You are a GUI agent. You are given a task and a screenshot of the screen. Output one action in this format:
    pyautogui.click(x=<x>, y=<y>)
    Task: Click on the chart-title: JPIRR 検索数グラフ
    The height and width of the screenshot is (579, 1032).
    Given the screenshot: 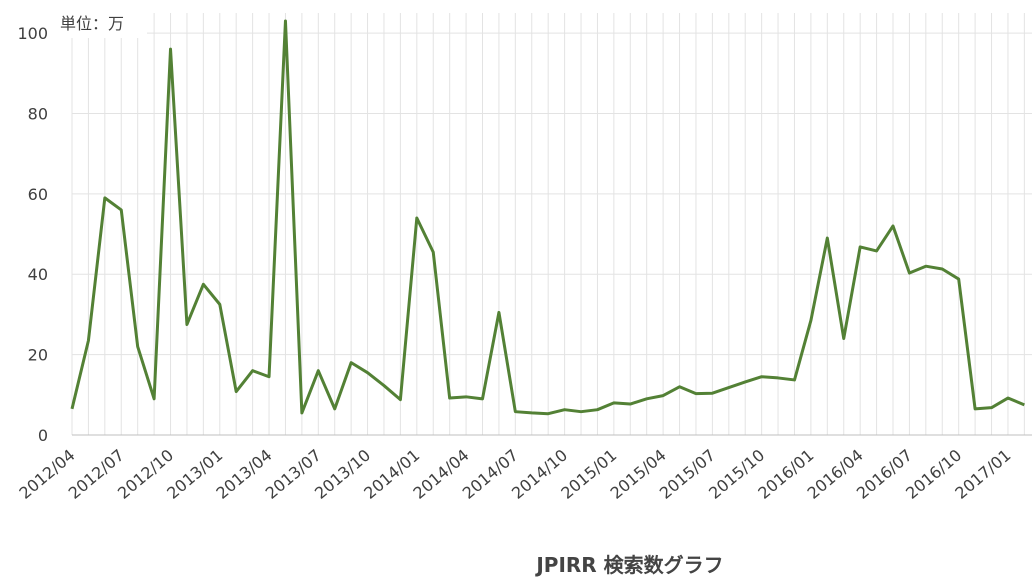 What is the action you would take?
    pyautogui.click(x=628, y=565)
    